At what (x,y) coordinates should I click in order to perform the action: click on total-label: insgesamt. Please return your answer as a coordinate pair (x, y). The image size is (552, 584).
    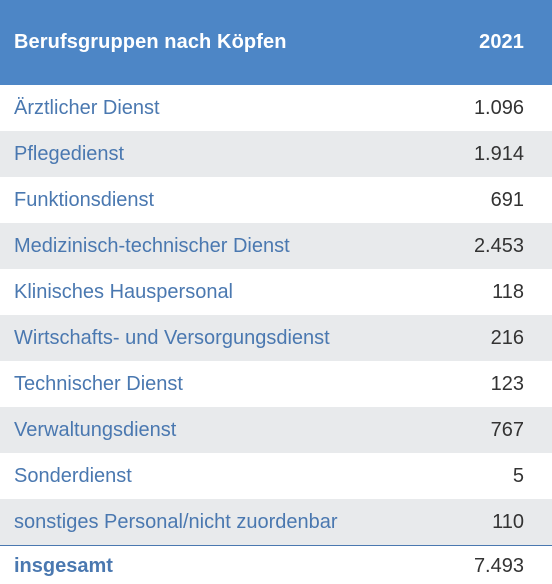
    Looking at the image, I should click on (63, 566).